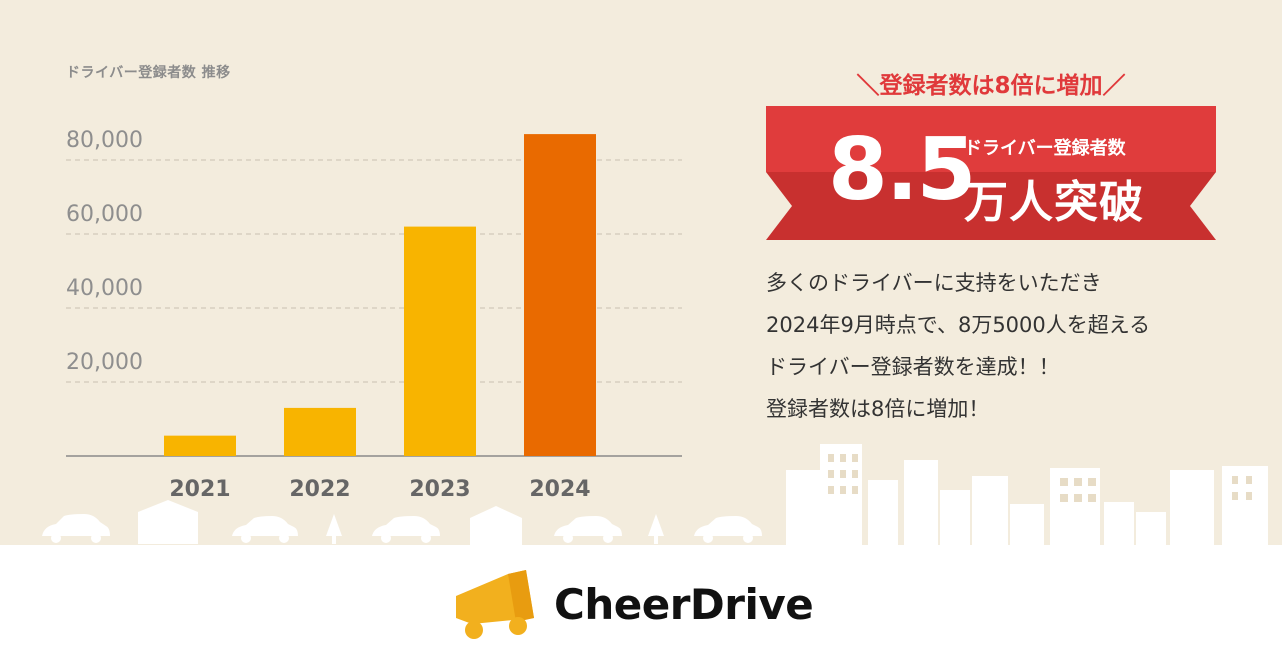 This screenshot has width=1282, height=672. Describe the element at coordinates (934, 283) in the screenshot. I see `description-line: 多くのドライバーに支持をいただき` at that location.